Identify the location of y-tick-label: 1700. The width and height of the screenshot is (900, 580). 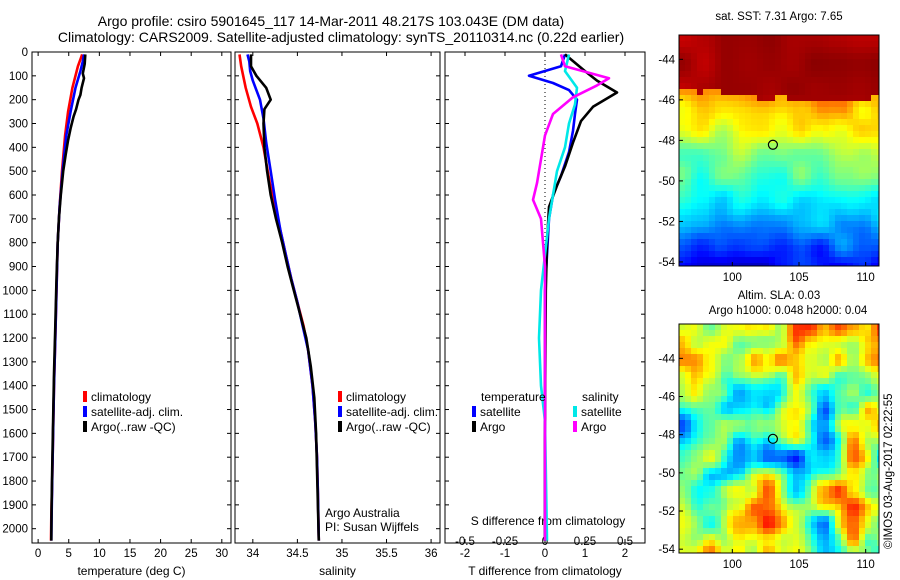
(15, 458).